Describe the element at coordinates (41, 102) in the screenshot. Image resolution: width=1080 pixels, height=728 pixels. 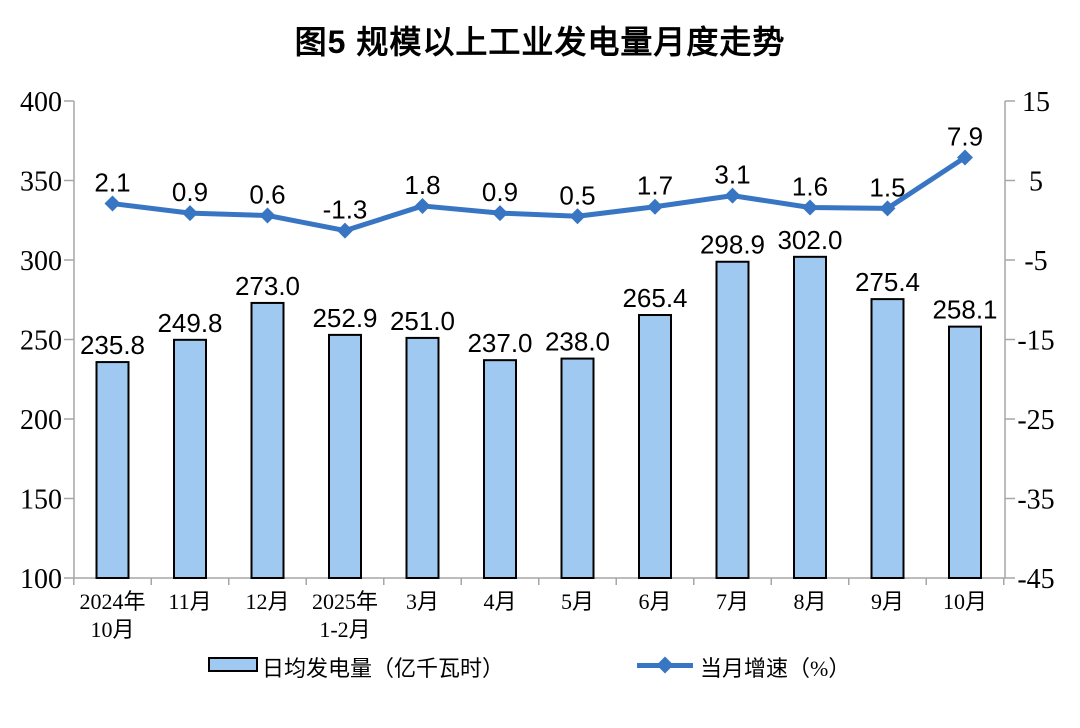
I see `y-axis-left-tick-label: 400` at that location.